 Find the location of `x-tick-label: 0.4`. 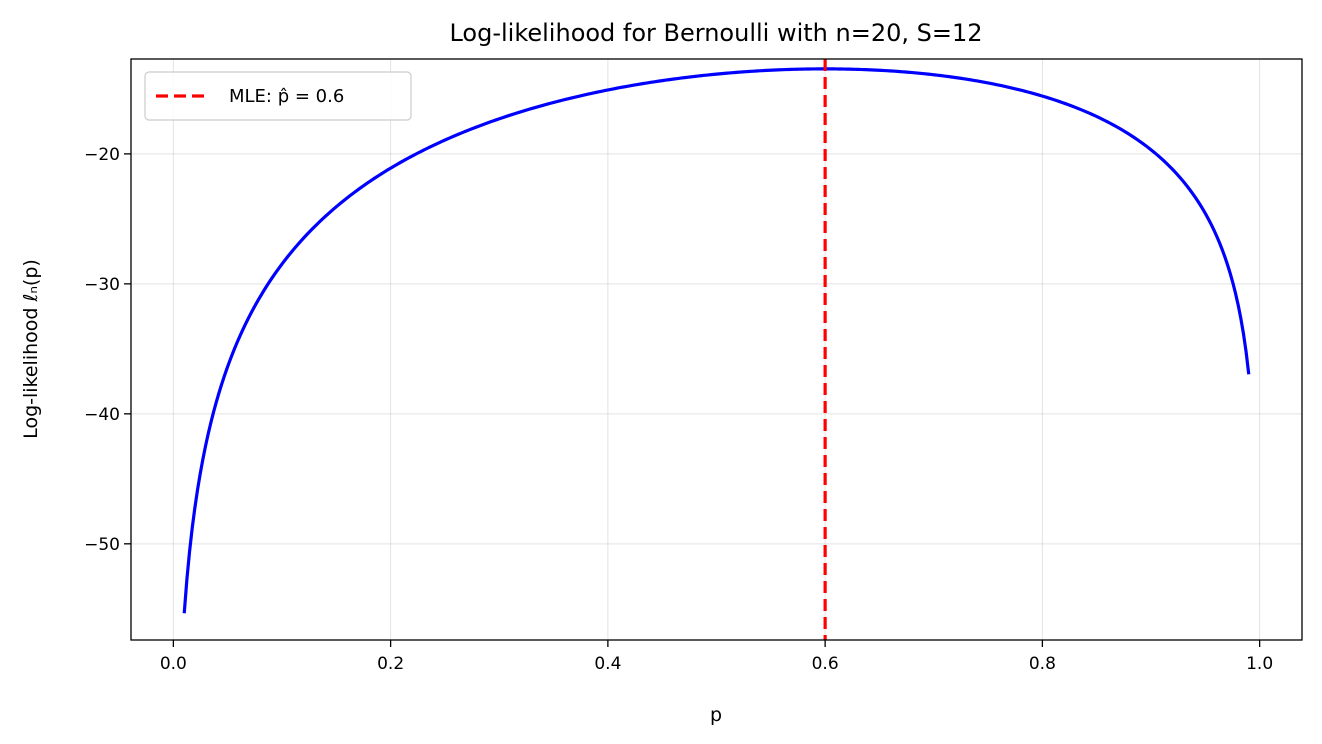

x-tick-label: 0.4 is located at coordinates (607, 664).